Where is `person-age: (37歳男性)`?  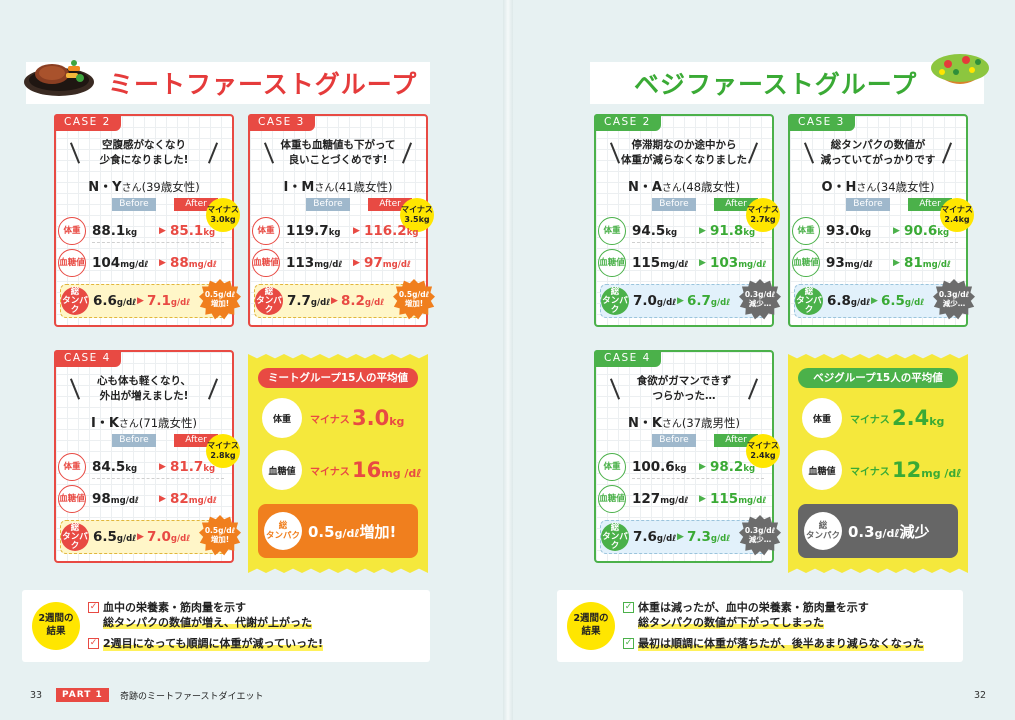
person-age: (37歳男性) is located at coordinates (711, 423).